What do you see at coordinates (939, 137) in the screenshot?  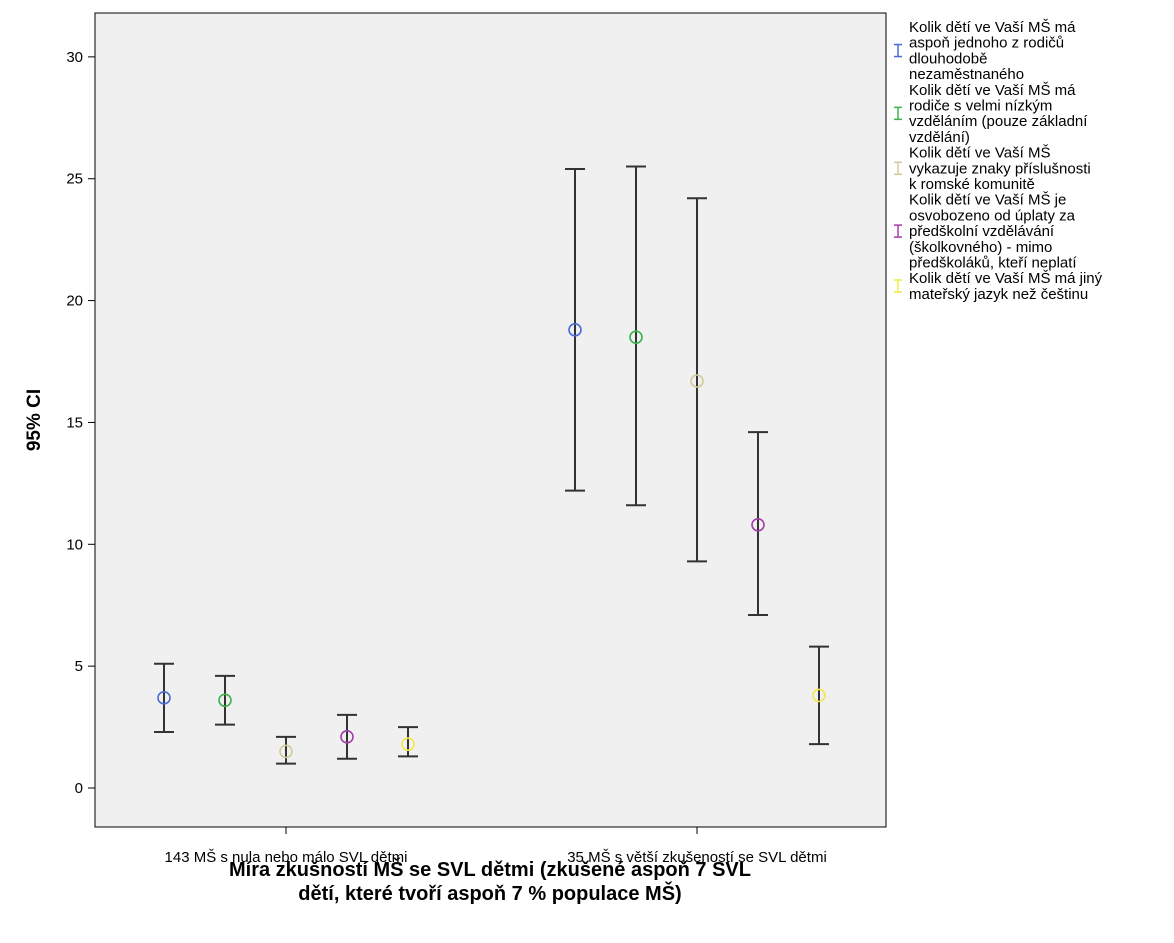 I see `legend-label-line: vzdělání)` at bounding box center [939, 137].